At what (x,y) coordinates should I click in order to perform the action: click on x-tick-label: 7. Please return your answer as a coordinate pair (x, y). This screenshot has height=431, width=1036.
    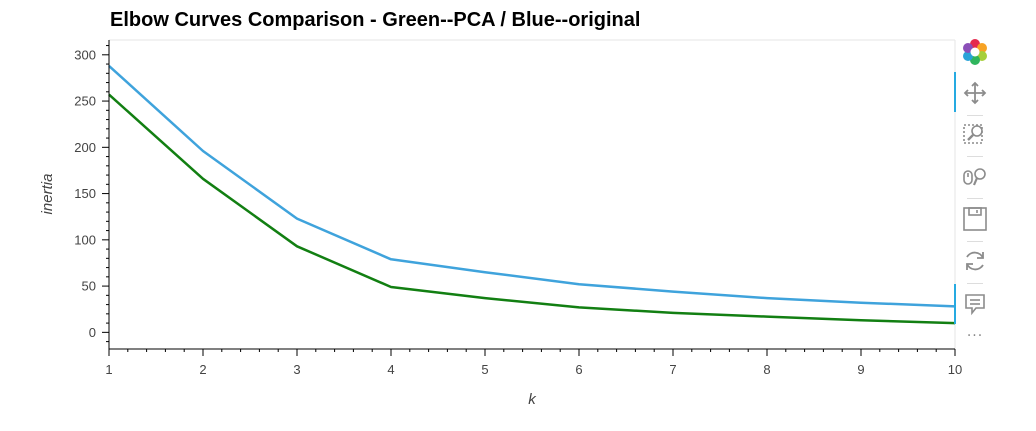
    Looking at the image, I should click on (672, 369).